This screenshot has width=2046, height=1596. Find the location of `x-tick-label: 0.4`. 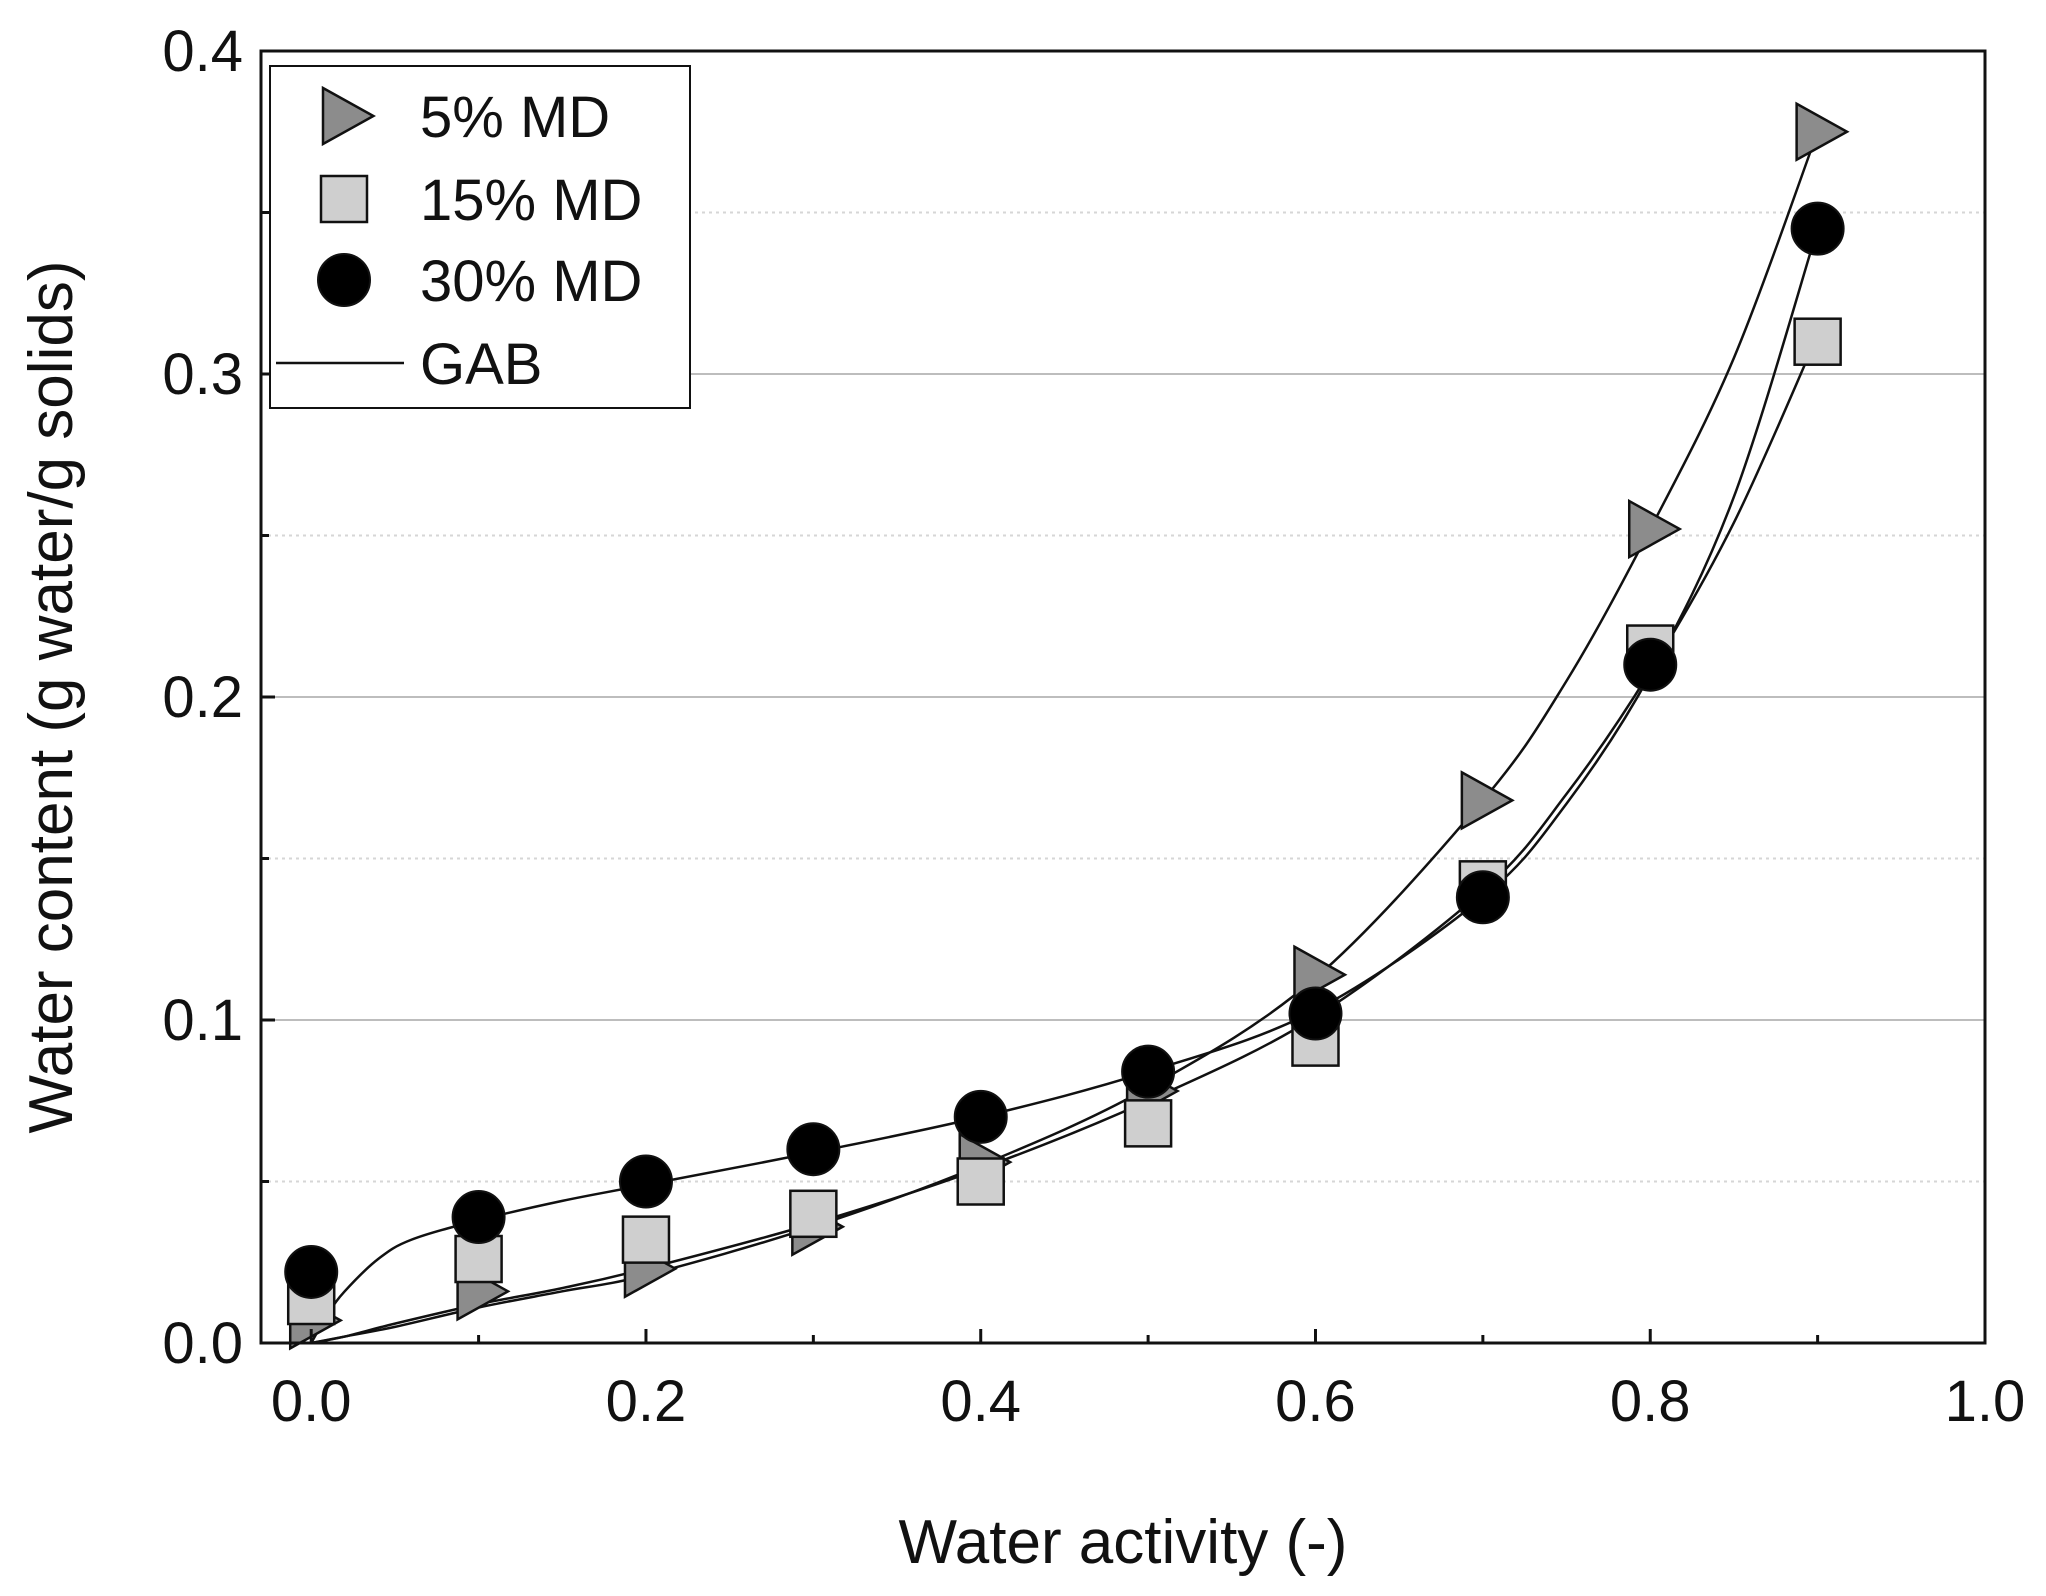

x-tick-label: 0.4 is located at coordinates (980, 1401).